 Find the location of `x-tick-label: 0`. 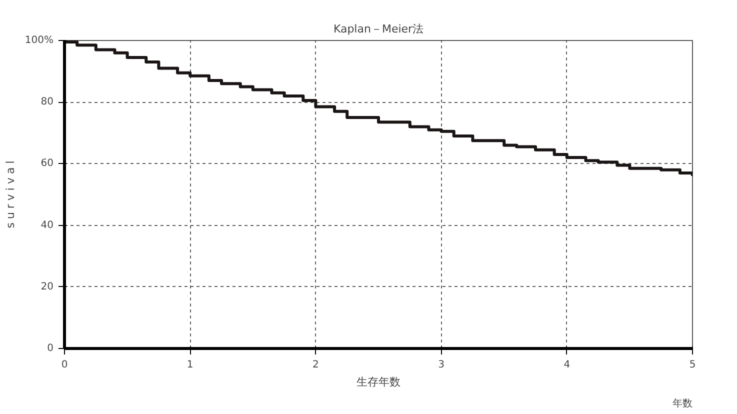

x-tick-label: 0 is located at coordinates (64, 365).